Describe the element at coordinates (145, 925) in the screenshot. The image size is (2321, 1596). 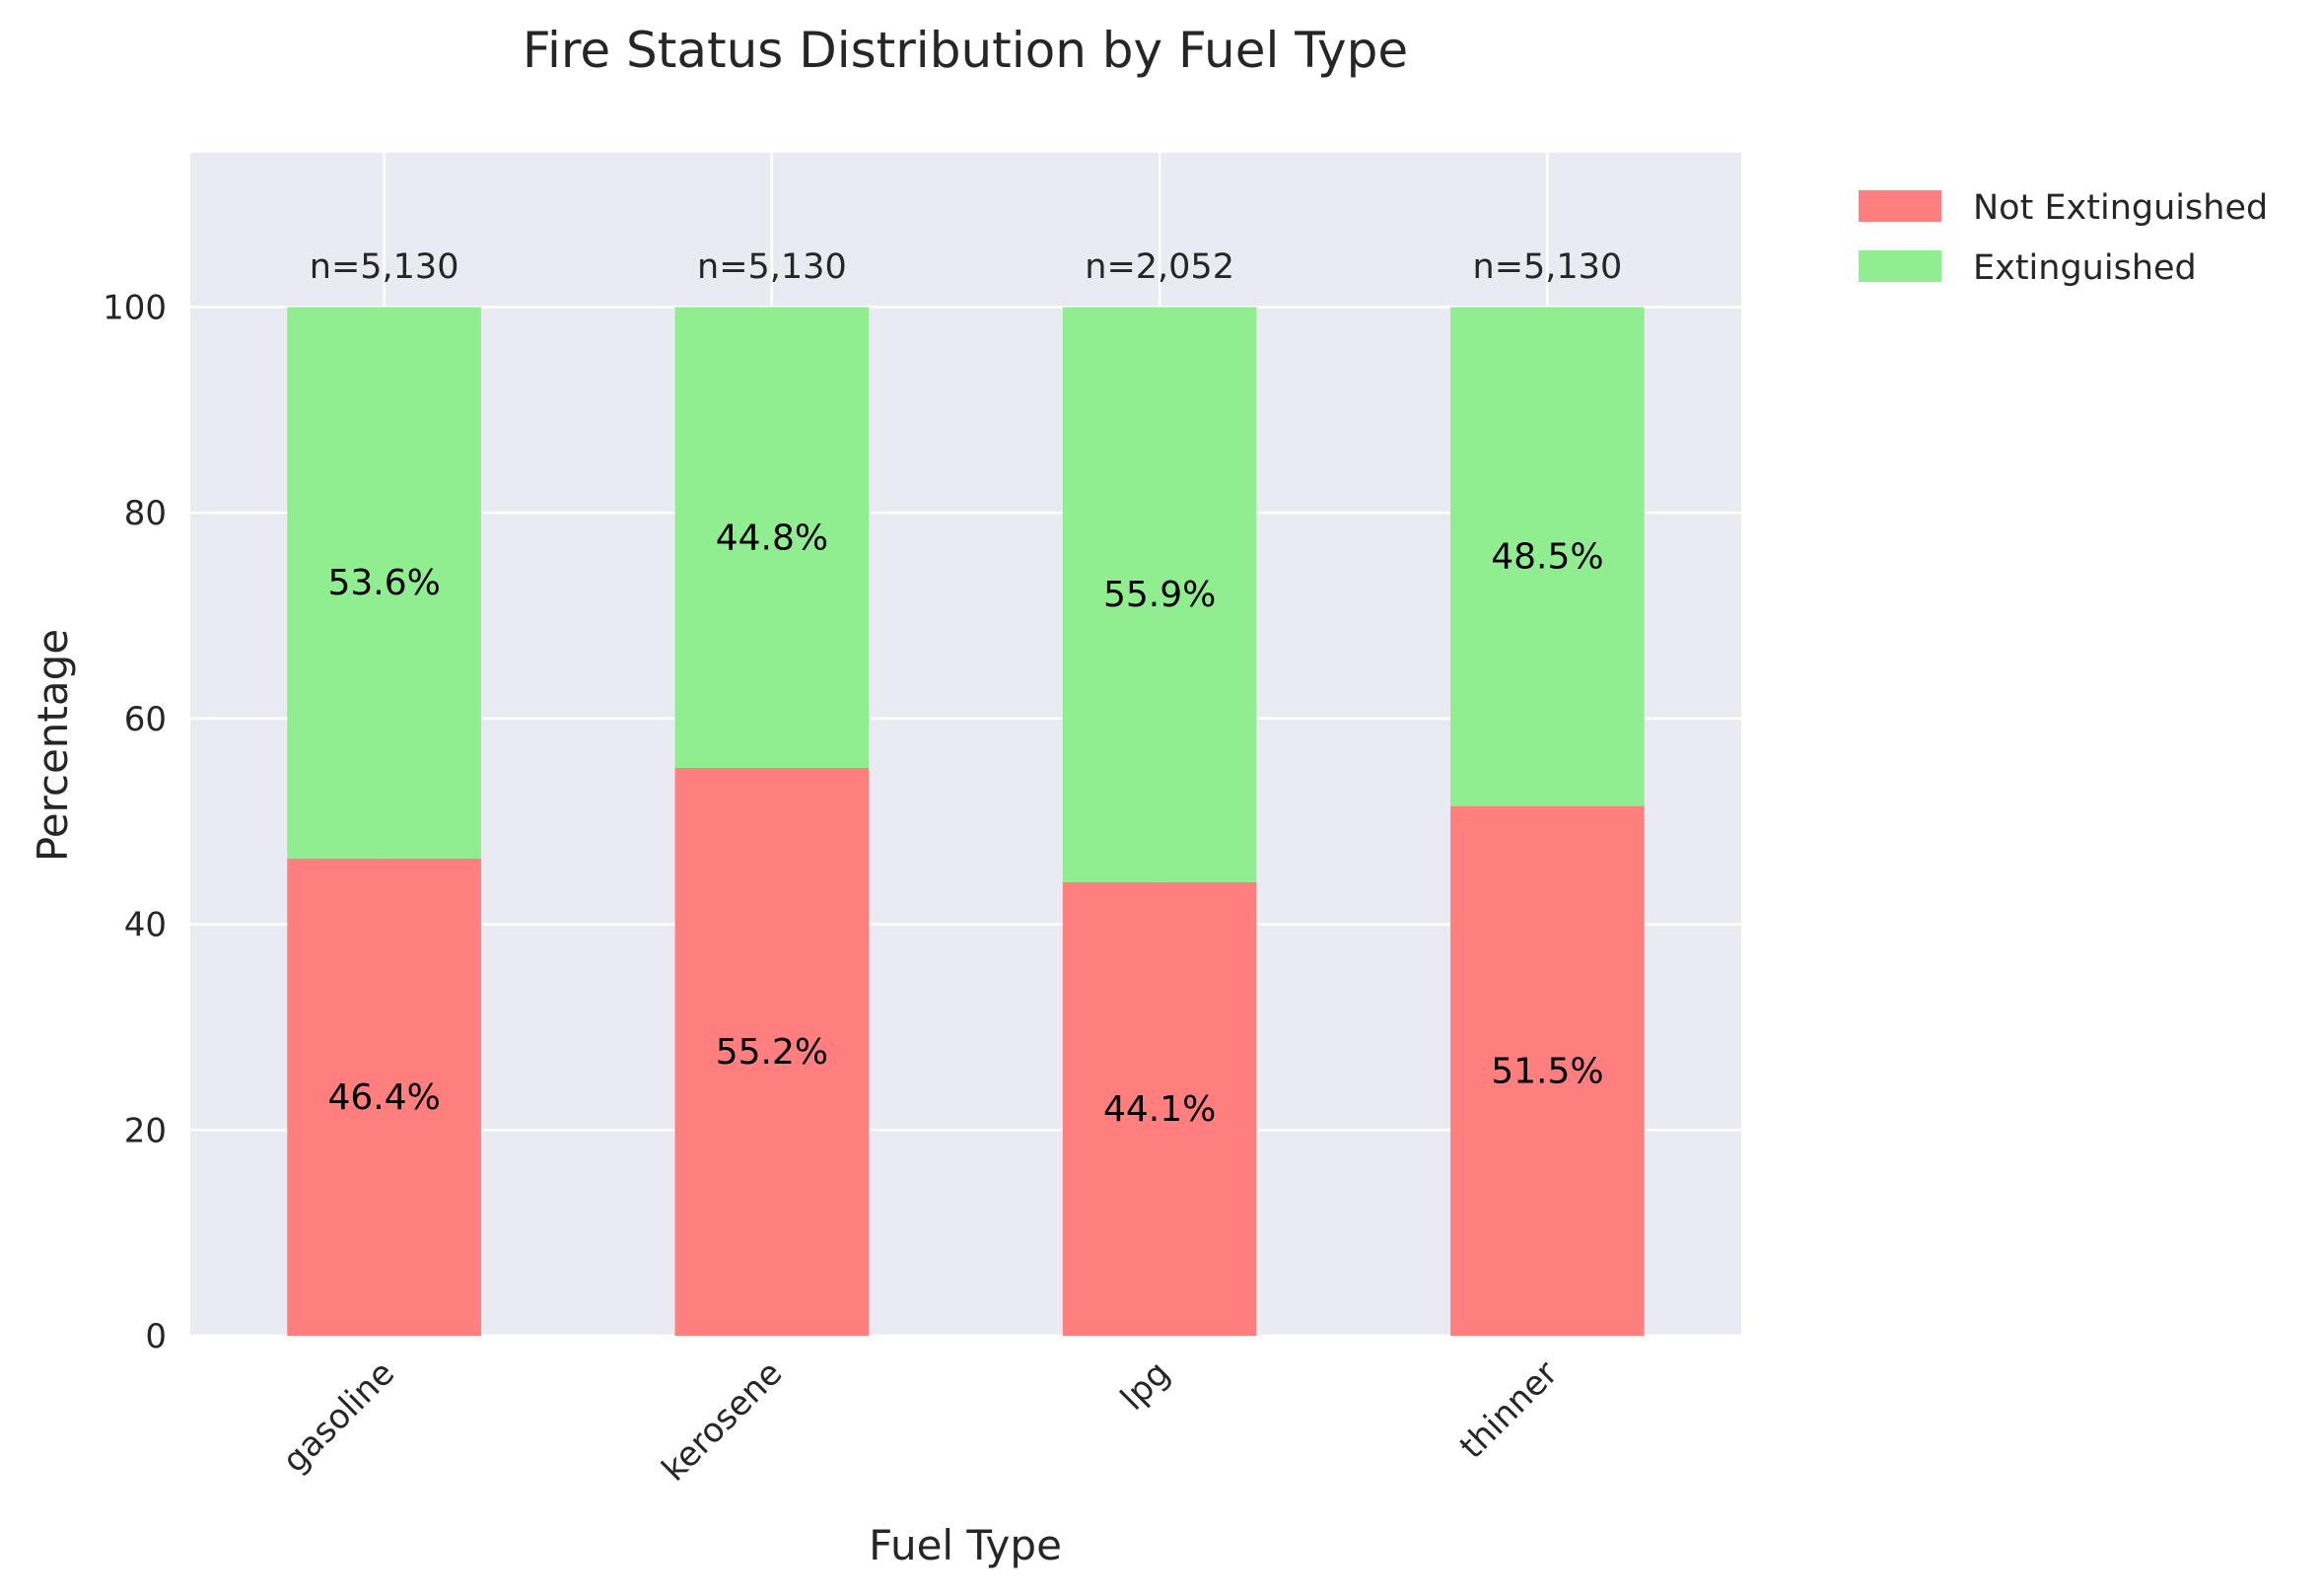
I see `y-tick-label-40: 40` at that location.